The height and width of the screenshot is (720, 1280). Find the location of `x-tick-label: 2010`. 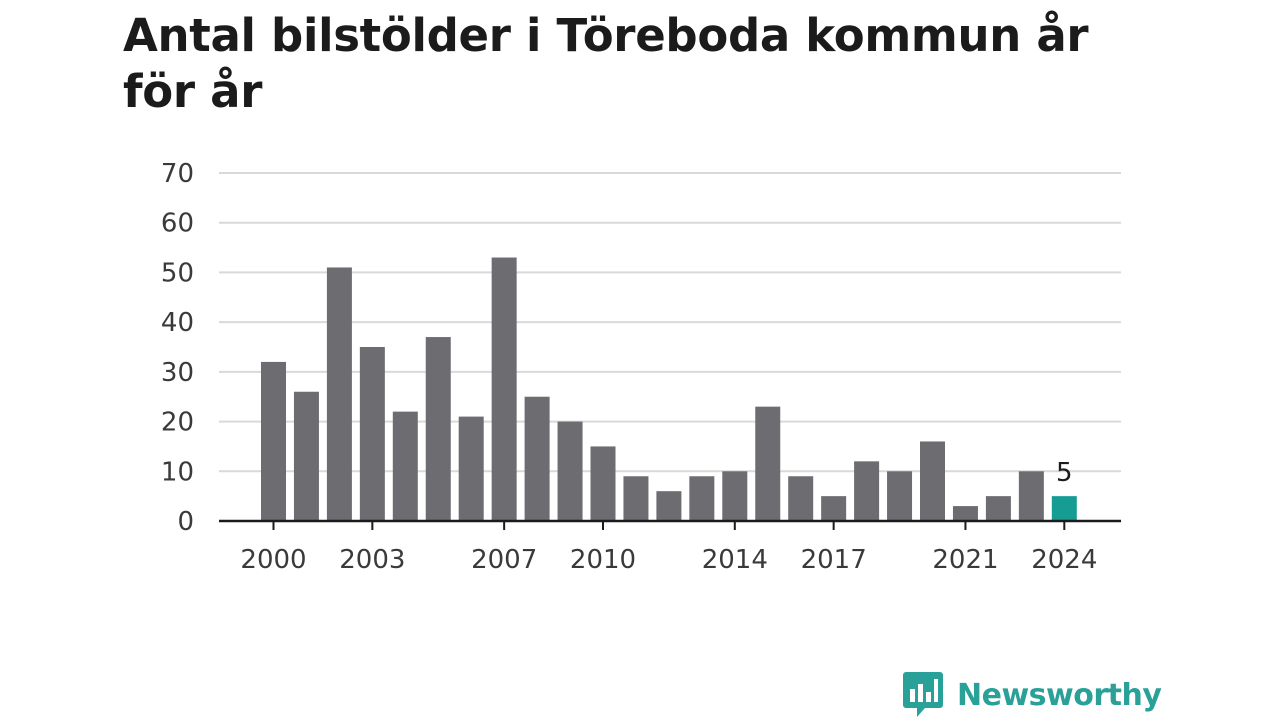

x-tick-label: 2010 is located at coordinates (603, 560).